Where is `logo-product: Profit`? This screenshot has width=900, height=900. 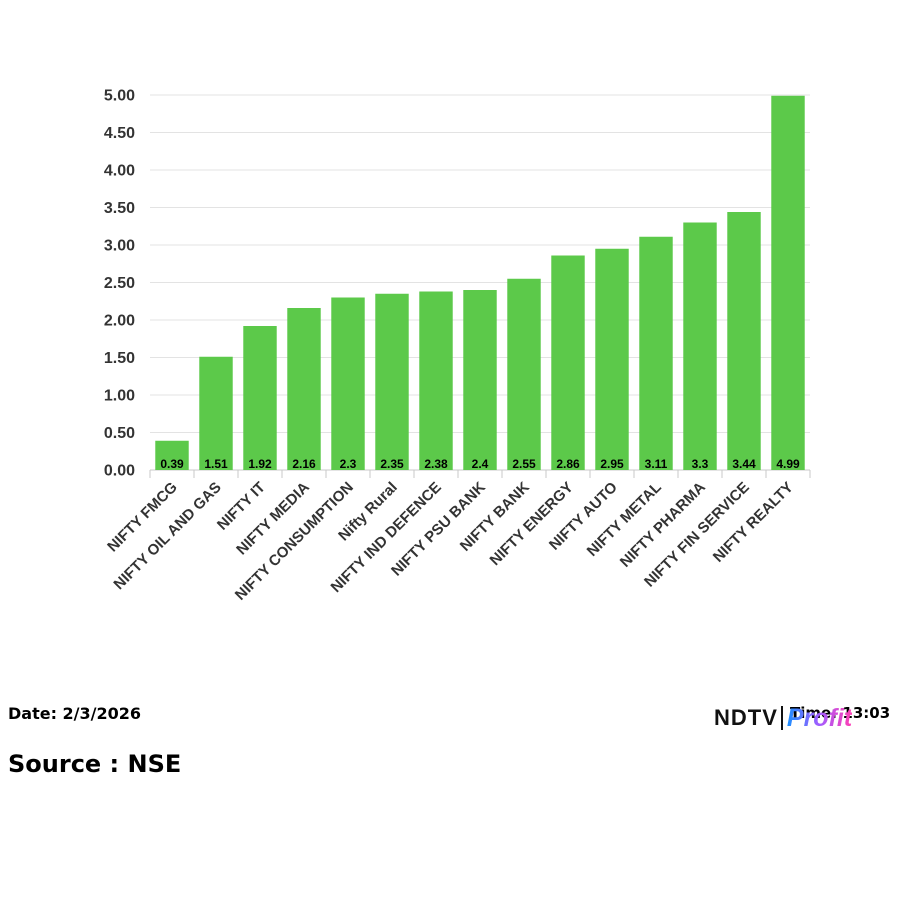
logo-product: Profit is located at coordinates (819, 717).